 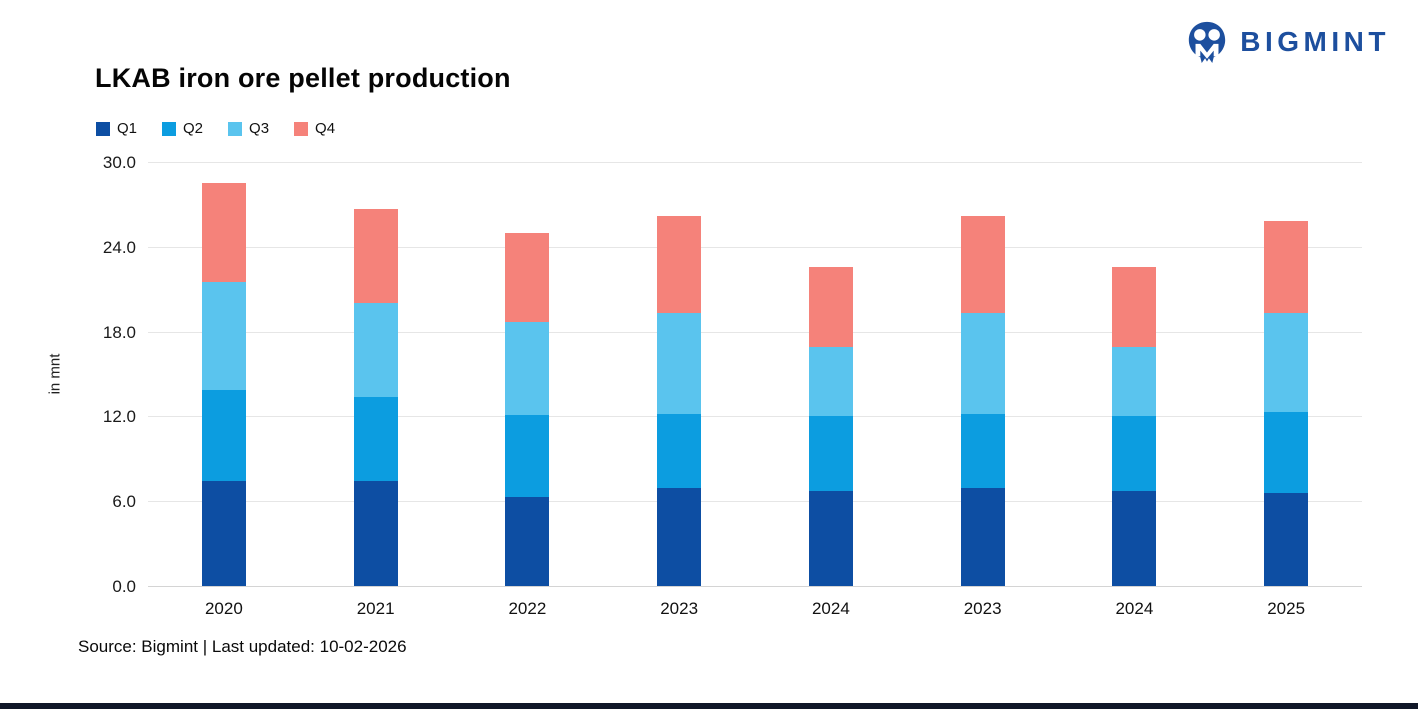 I want to click on bar-column-2024-6: 2024, so click(x=1135, y=390).